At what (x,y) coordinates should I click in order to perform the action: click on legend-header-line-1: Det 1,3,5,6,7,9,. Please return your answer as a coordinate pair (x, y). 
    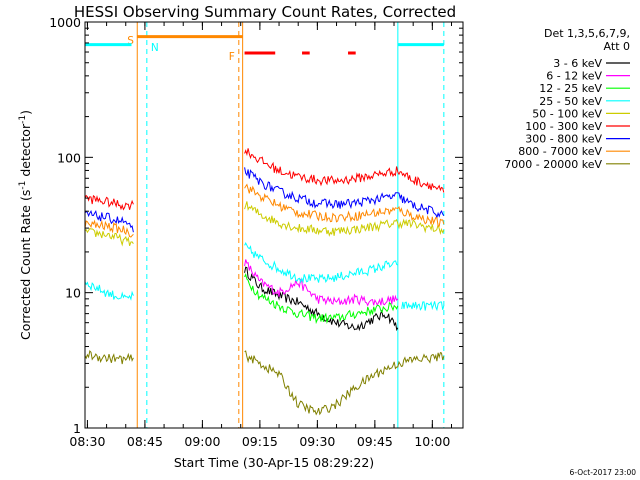
    Looking at the image, I should click on (587, 33).